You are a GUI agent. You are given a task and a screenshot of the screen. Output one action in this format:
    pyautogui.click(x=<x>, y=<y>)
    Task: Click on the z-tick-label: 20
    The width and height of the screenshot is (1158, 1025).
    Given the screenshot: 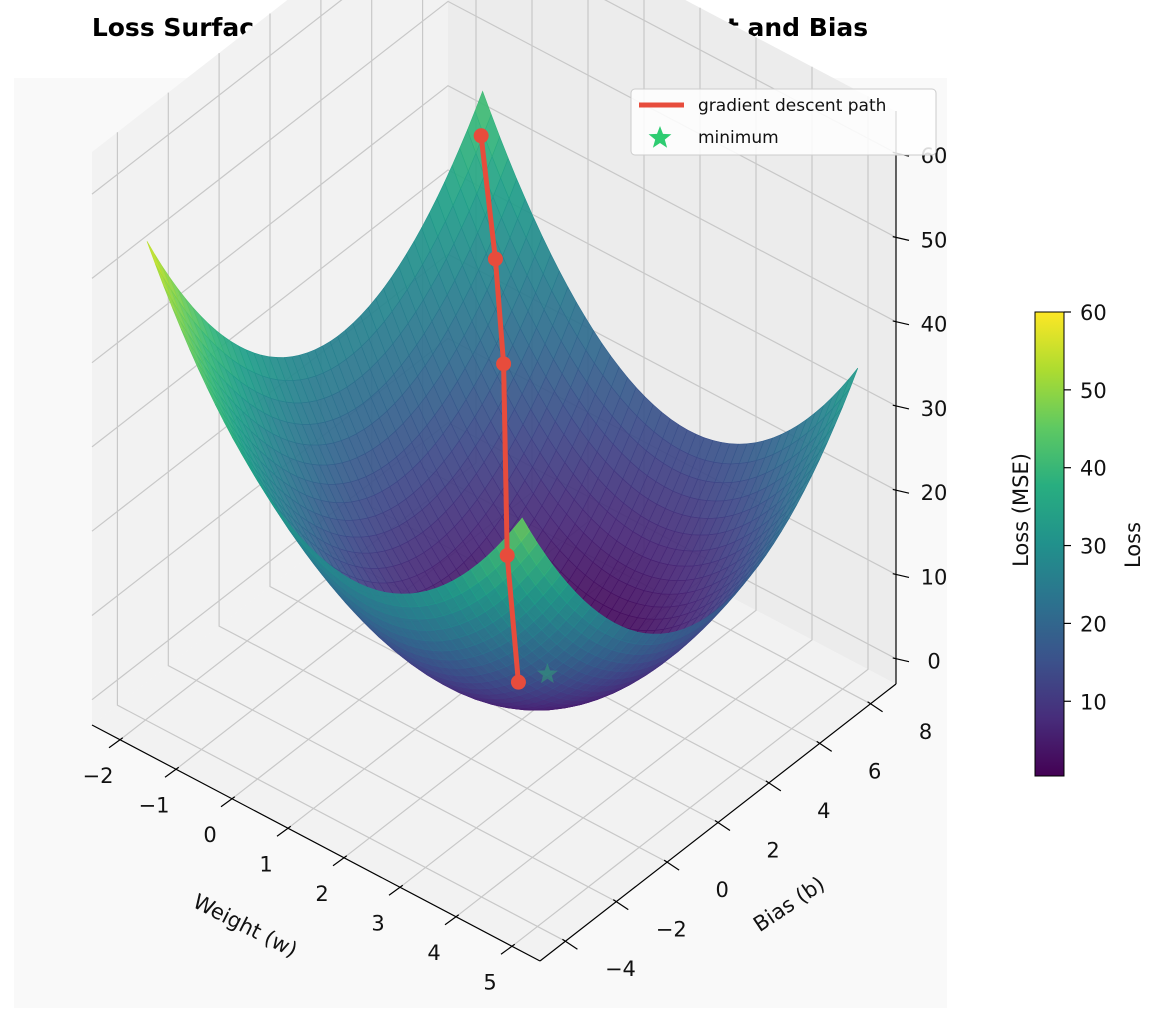 What is the action you would take?
    pyautogui.click(x=934, y=493)
    